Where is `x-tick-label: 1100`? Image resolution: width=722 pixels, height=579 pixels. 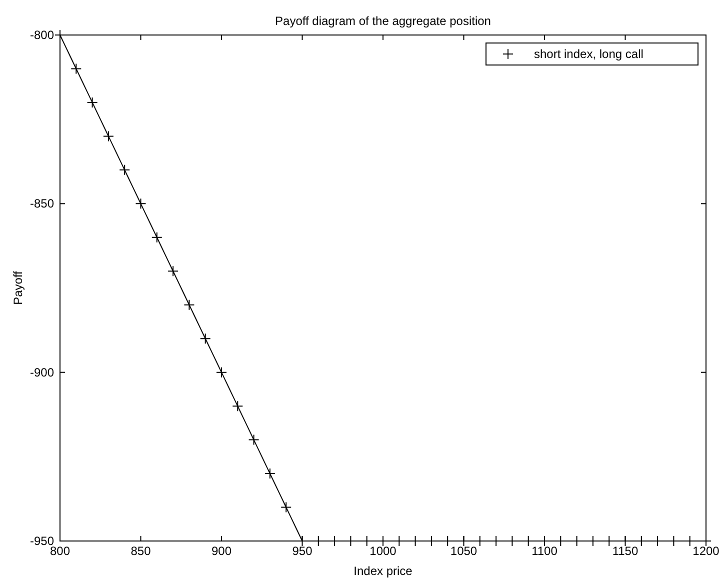
x-tick-label: 1100 is located at coordinates (545, 551).